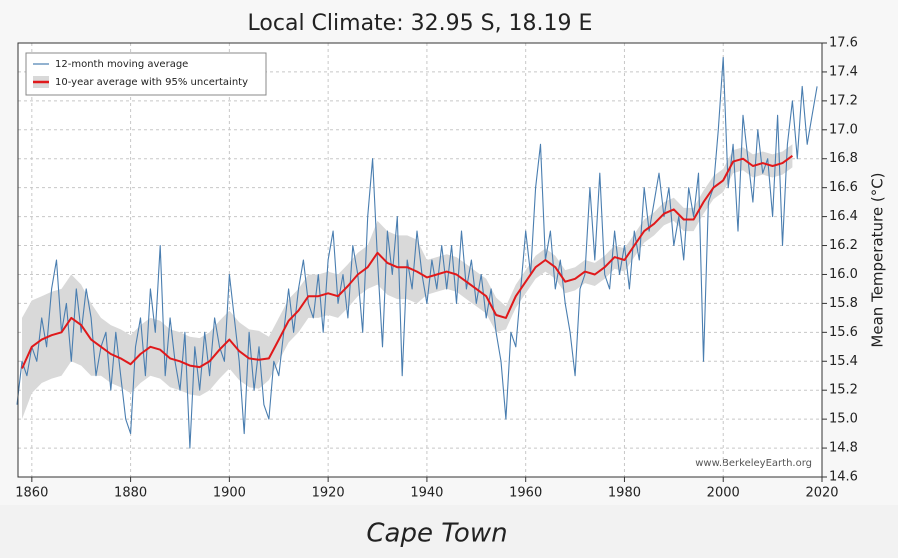 Image resolution: width=898 pixels, height=558 pixels. What do you see at coordinates (843, 448) in the screenshot?
I see `y-tick-label: 14.8` at bounding box center [843, 448].